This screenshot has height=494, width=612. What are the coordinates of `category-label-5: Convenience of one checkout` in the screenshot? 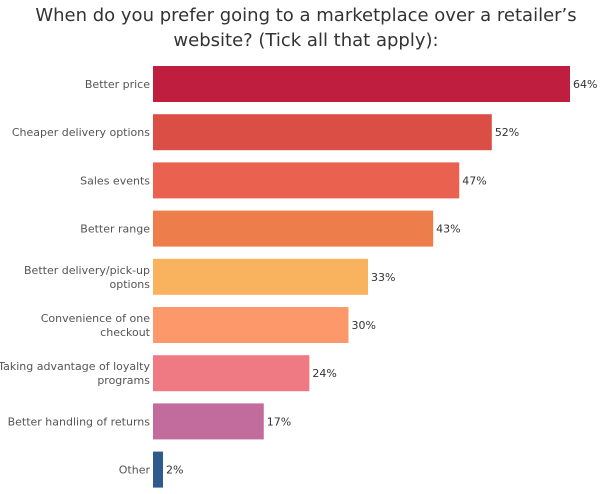 It's located at (96, 325).